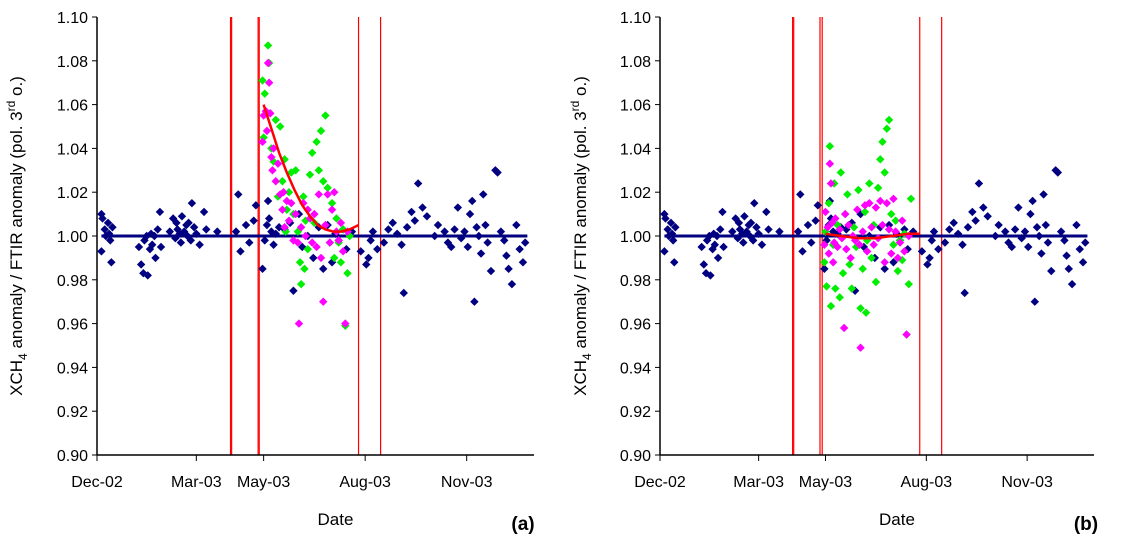 The image size is (1126, 540). Describe the element at coordinates (263, 482) in the screenshot. I see `x-tick-label: May-03` at that location.